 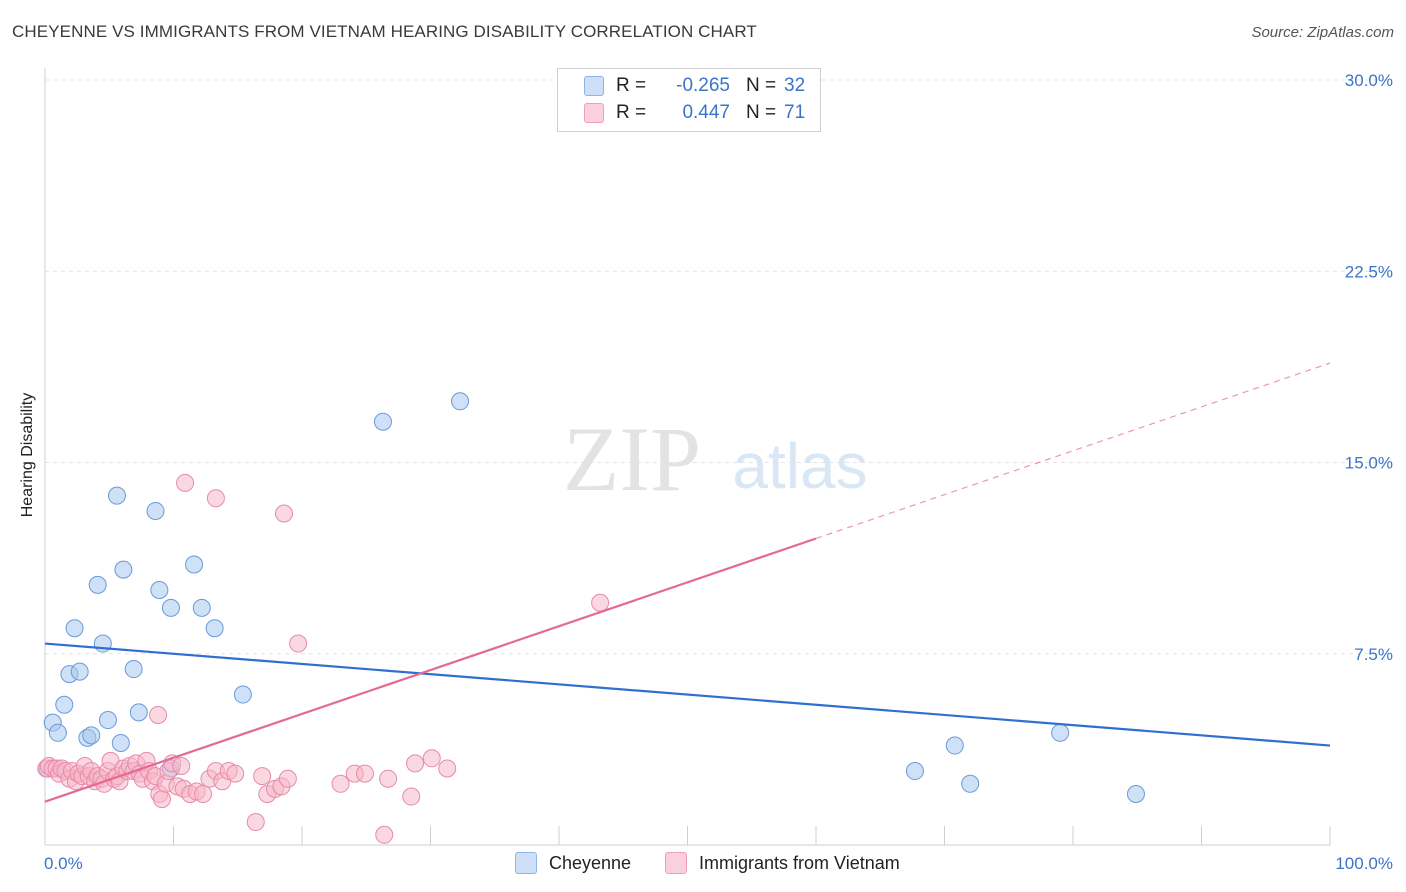 I want to click on y-tick-label: 15.0%, so click(x=1369, y=463).